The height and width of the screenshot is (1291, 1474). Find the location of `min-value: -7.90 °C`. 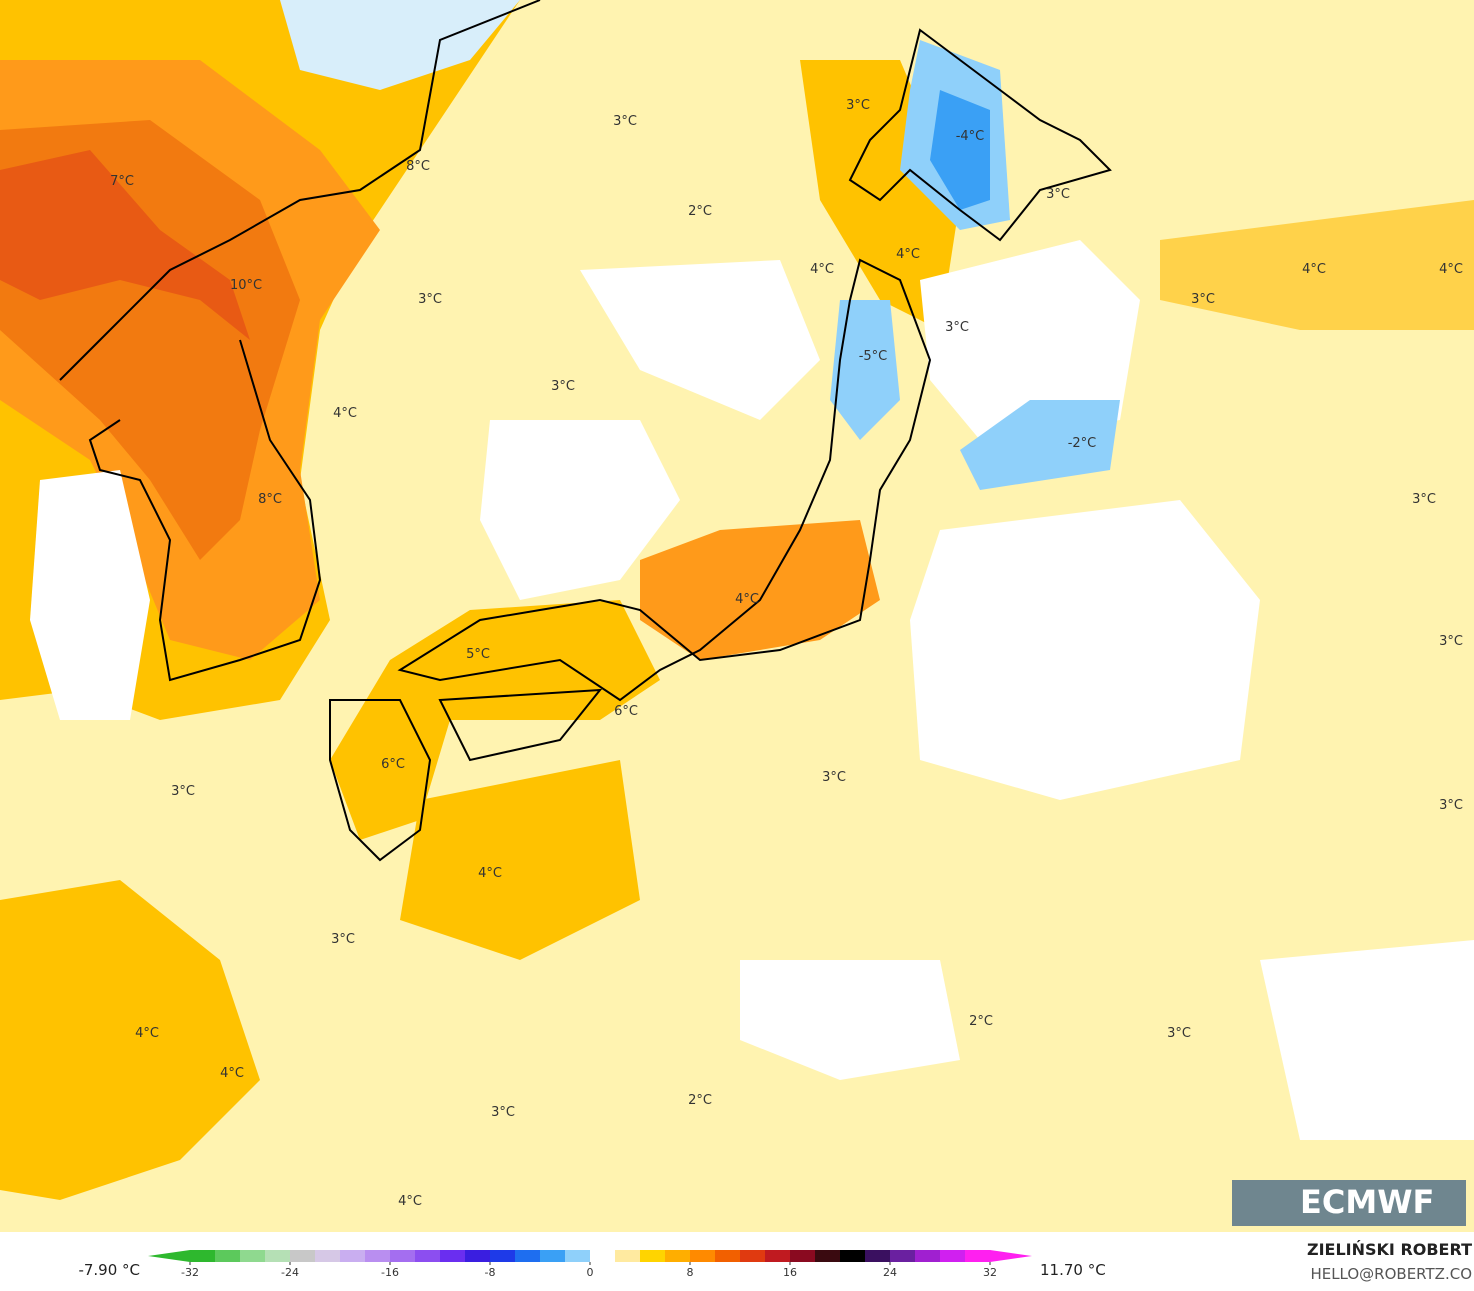

min-value: -7.90 °C is located at coordinates (109, 1270).